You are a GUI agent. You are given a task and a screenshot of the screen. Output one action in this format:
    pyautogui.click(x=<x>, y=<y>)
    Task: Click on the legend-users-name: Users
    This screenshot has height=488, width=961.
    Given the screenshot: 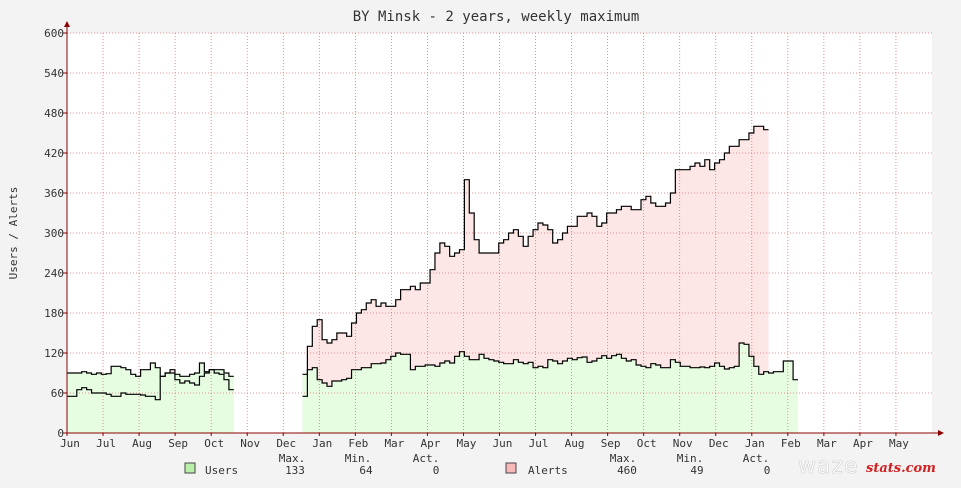 What is the action you would take?
    pyautogui.click(x=221, y=470)
    